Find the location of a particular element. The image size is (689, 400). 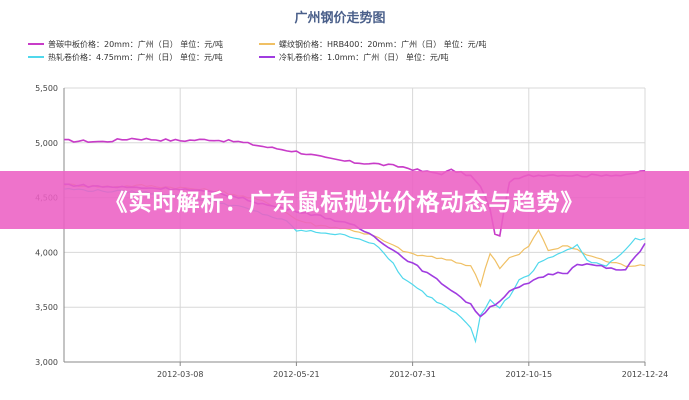

legend-label-1: 普碳中板价格：20mm：广州（日） 单位：元/吨 is located at coordinates (135, 44).